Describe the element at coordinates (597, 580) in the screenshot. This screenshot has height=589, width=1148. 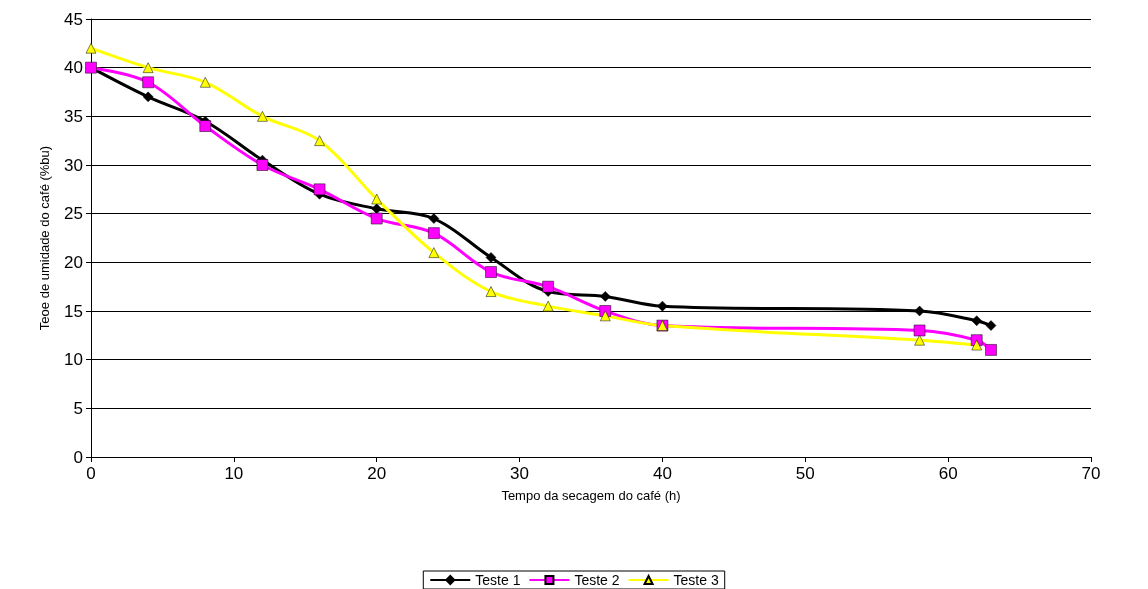
I see `legend-label: Teste 2` at that location.